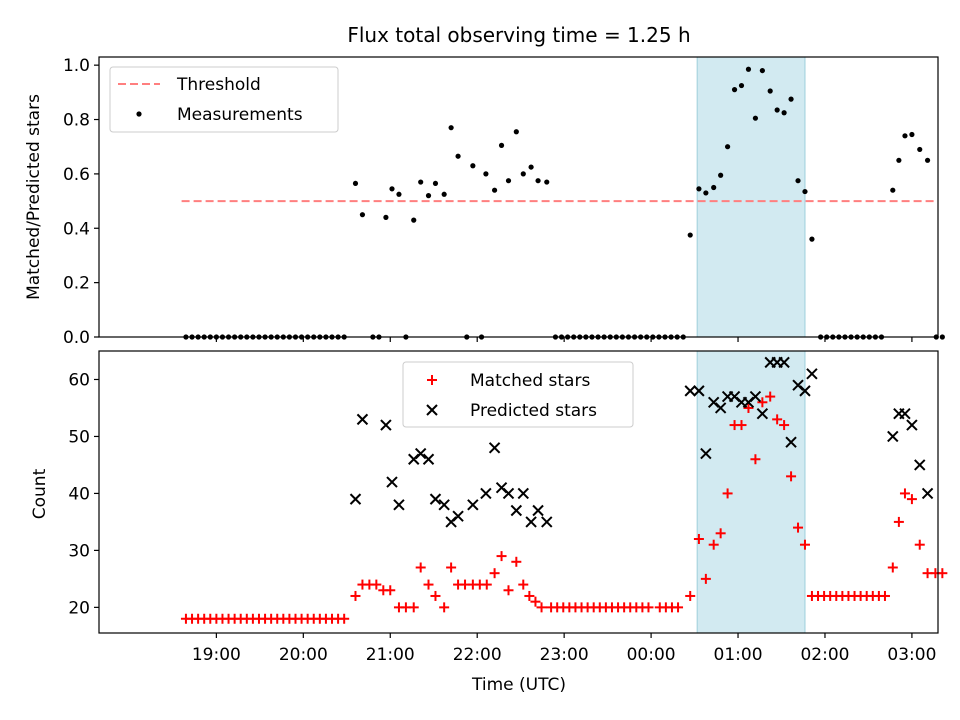 The width and height of the screenshot is (960, 720). I want to click on bottom-y-axis-label: Count, so click(40, 493).